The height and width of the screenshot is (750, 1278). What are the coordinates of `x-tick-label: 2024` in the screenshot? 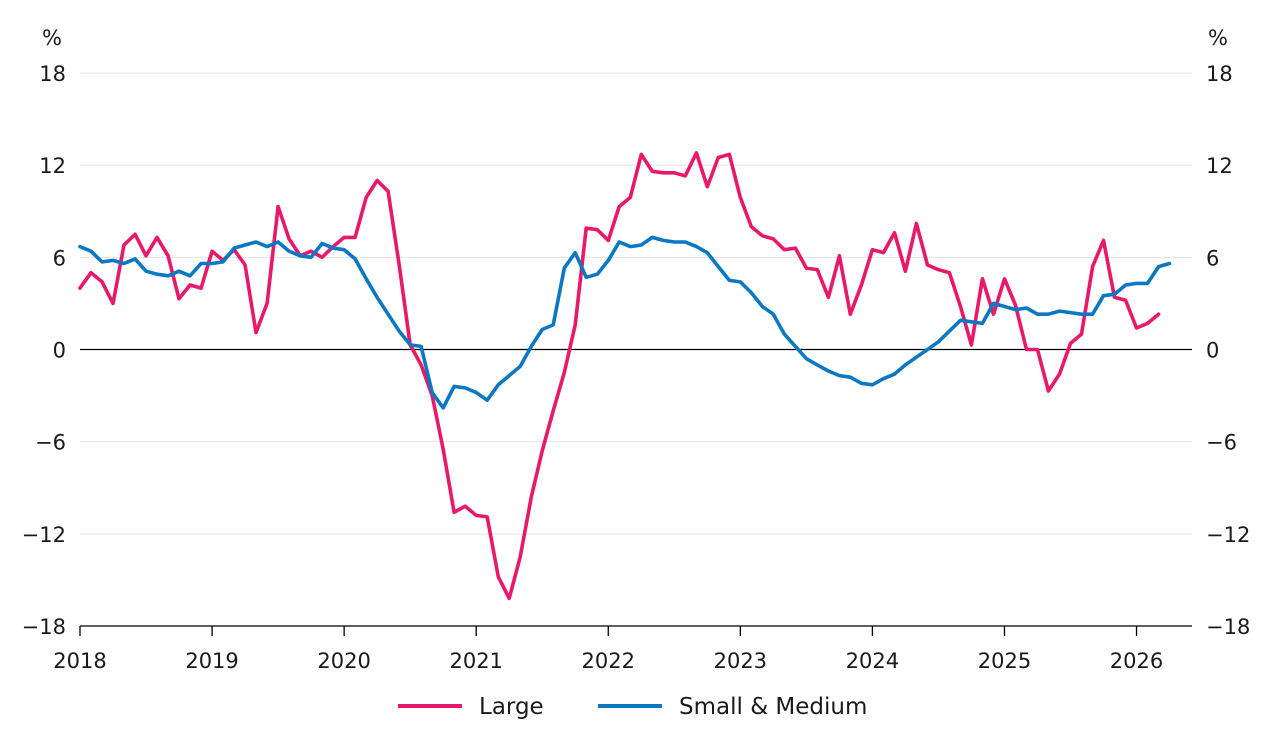 It's located at (872, 661).